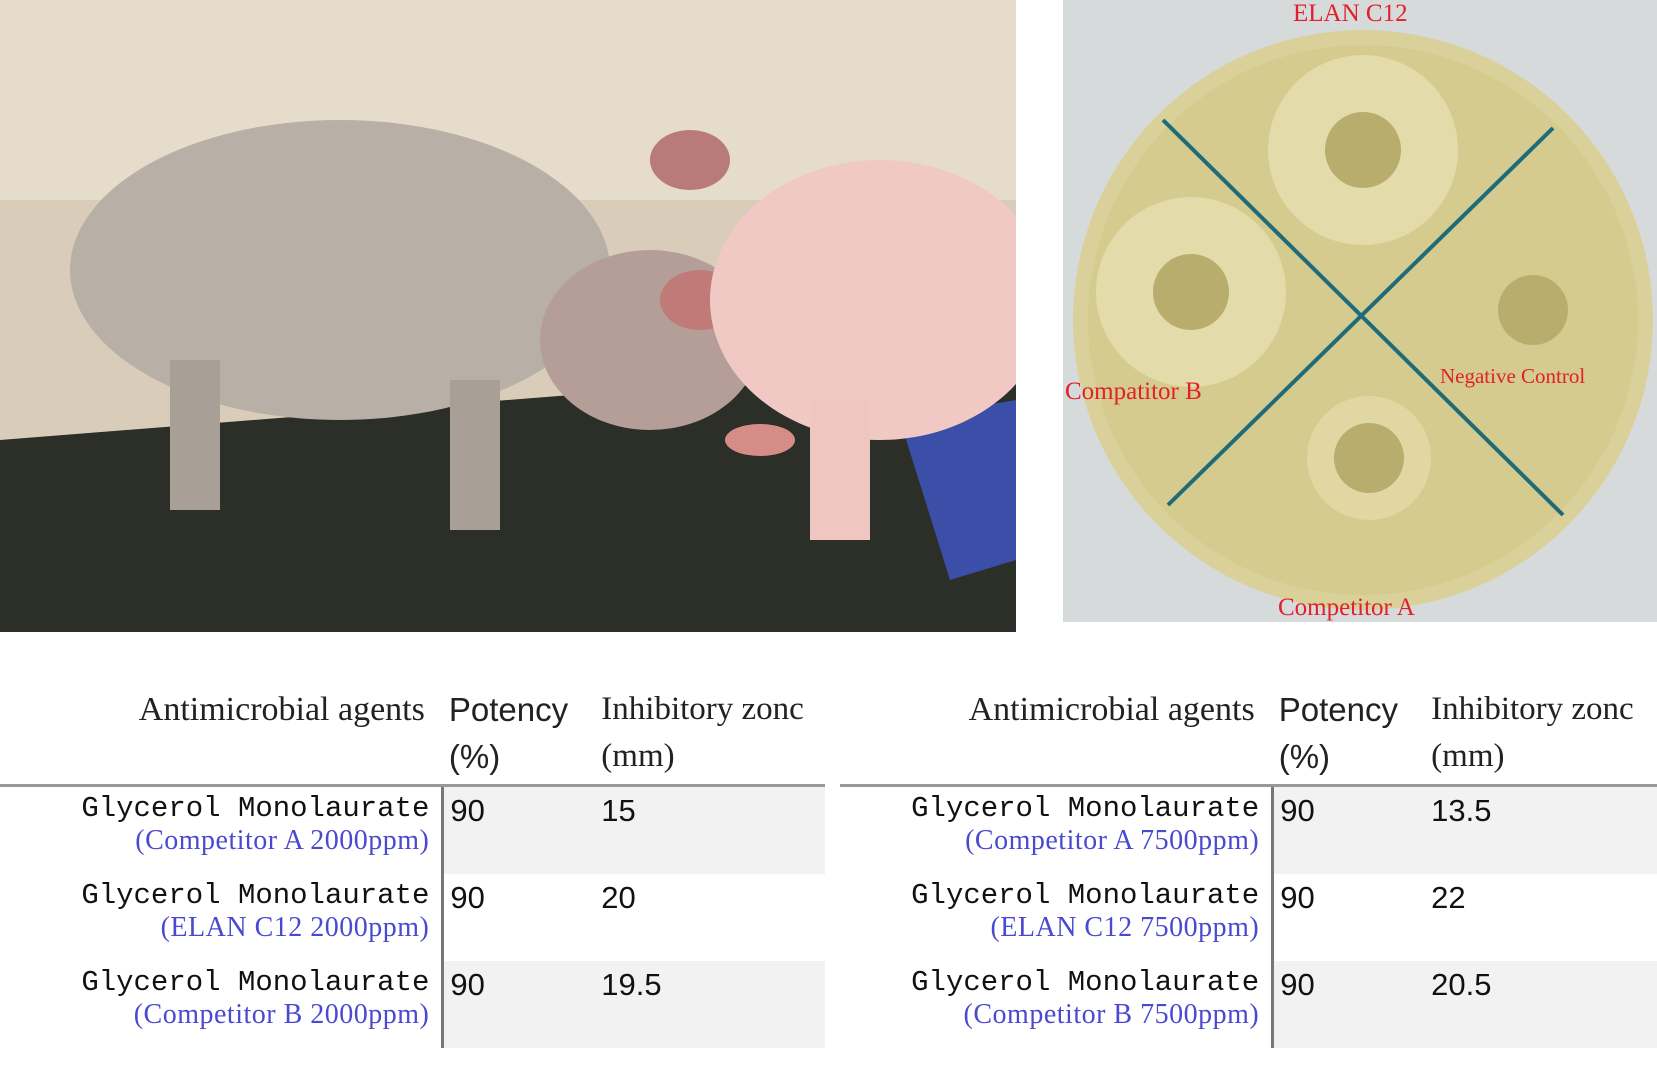 The image size is (1657, 1087). I want to click on plate-label: Negative Control, so click(1513, 376).